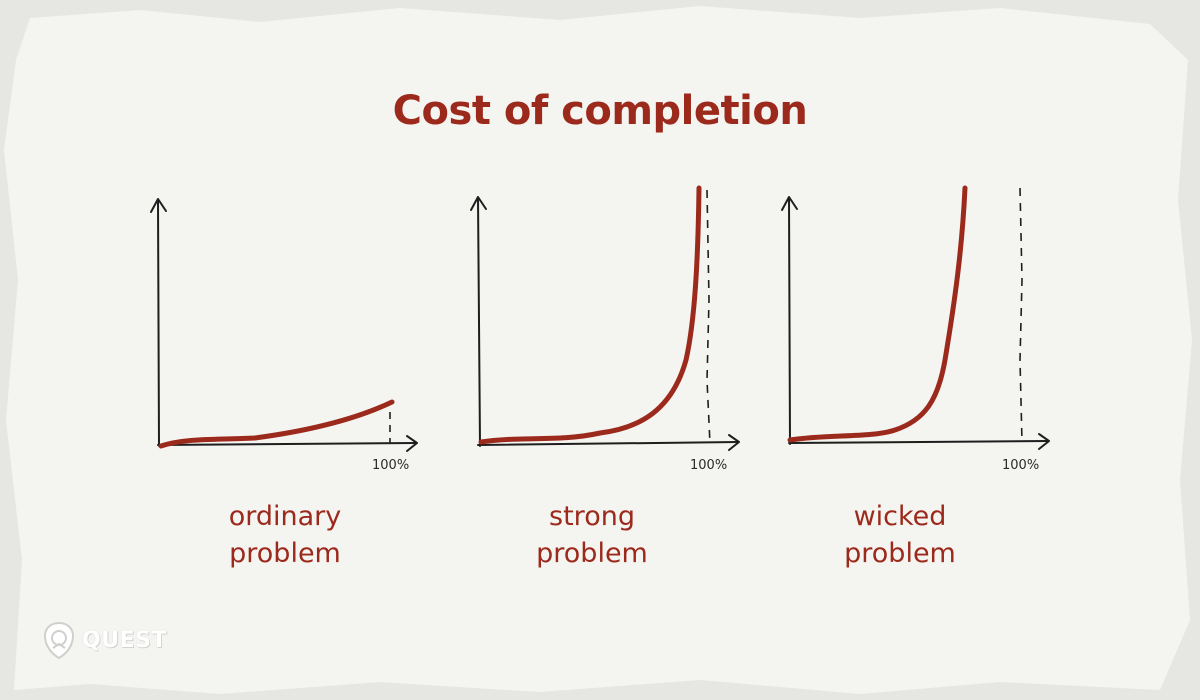 The image size is (1200, 700). I want to click on diagram-title: Cost of completion, so click(600, 111).